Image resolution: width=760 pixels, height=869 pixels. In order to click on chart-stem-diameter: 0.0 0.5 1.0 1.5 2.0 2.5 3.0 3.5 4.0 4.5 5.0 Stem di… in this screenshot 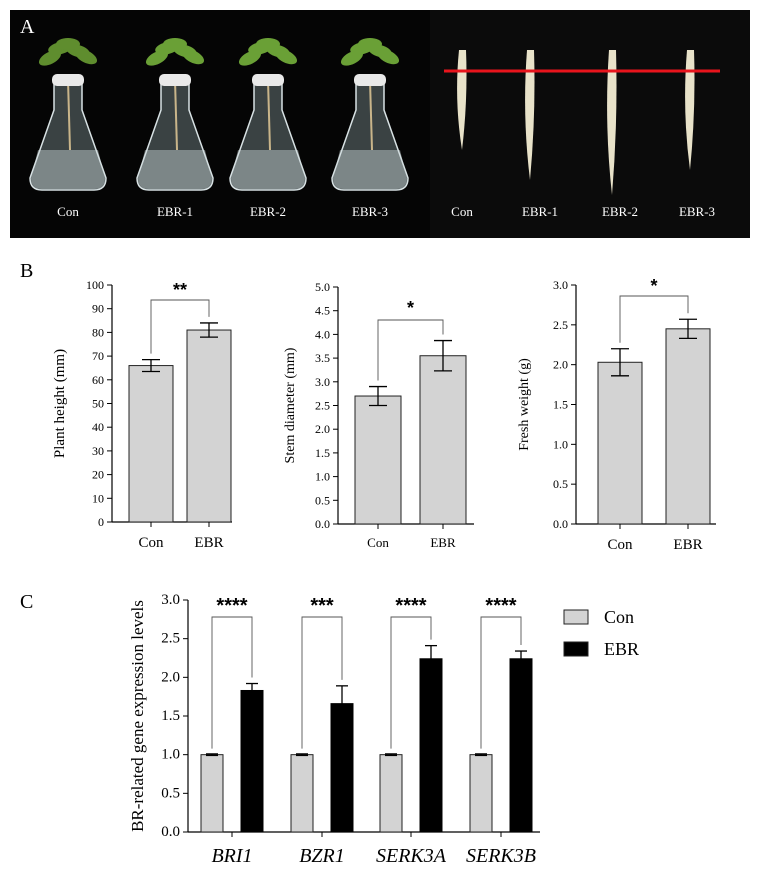, I will do `click(378, 415)`.